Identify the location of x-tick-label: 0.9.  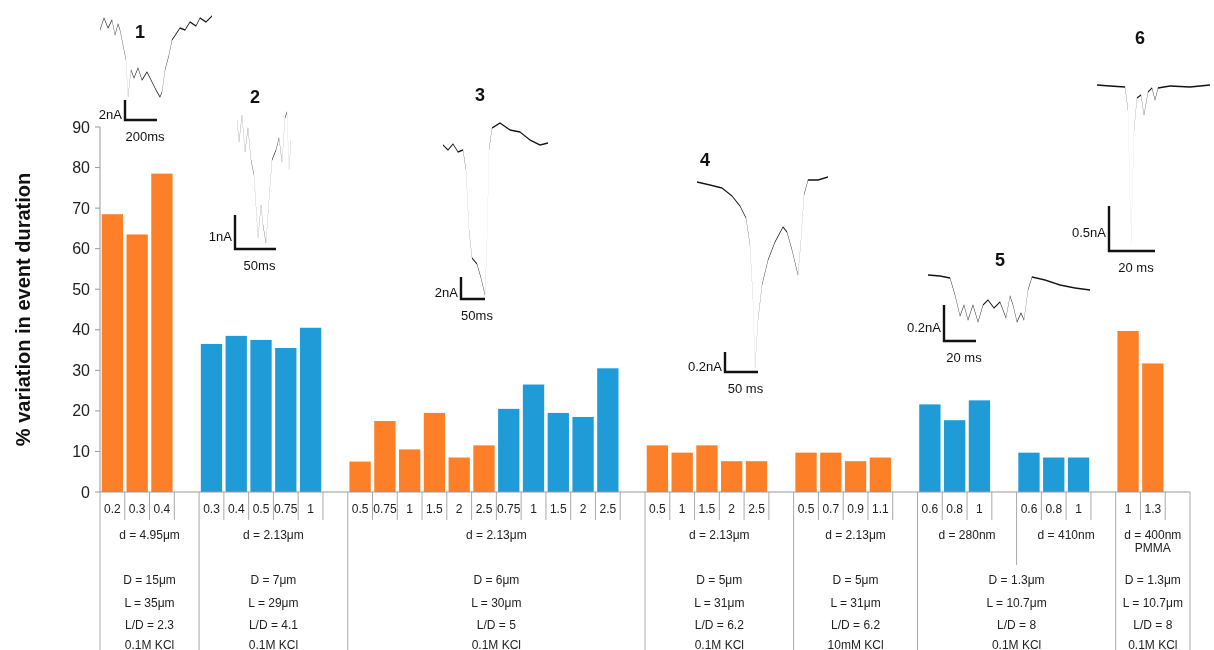
(856, 509).